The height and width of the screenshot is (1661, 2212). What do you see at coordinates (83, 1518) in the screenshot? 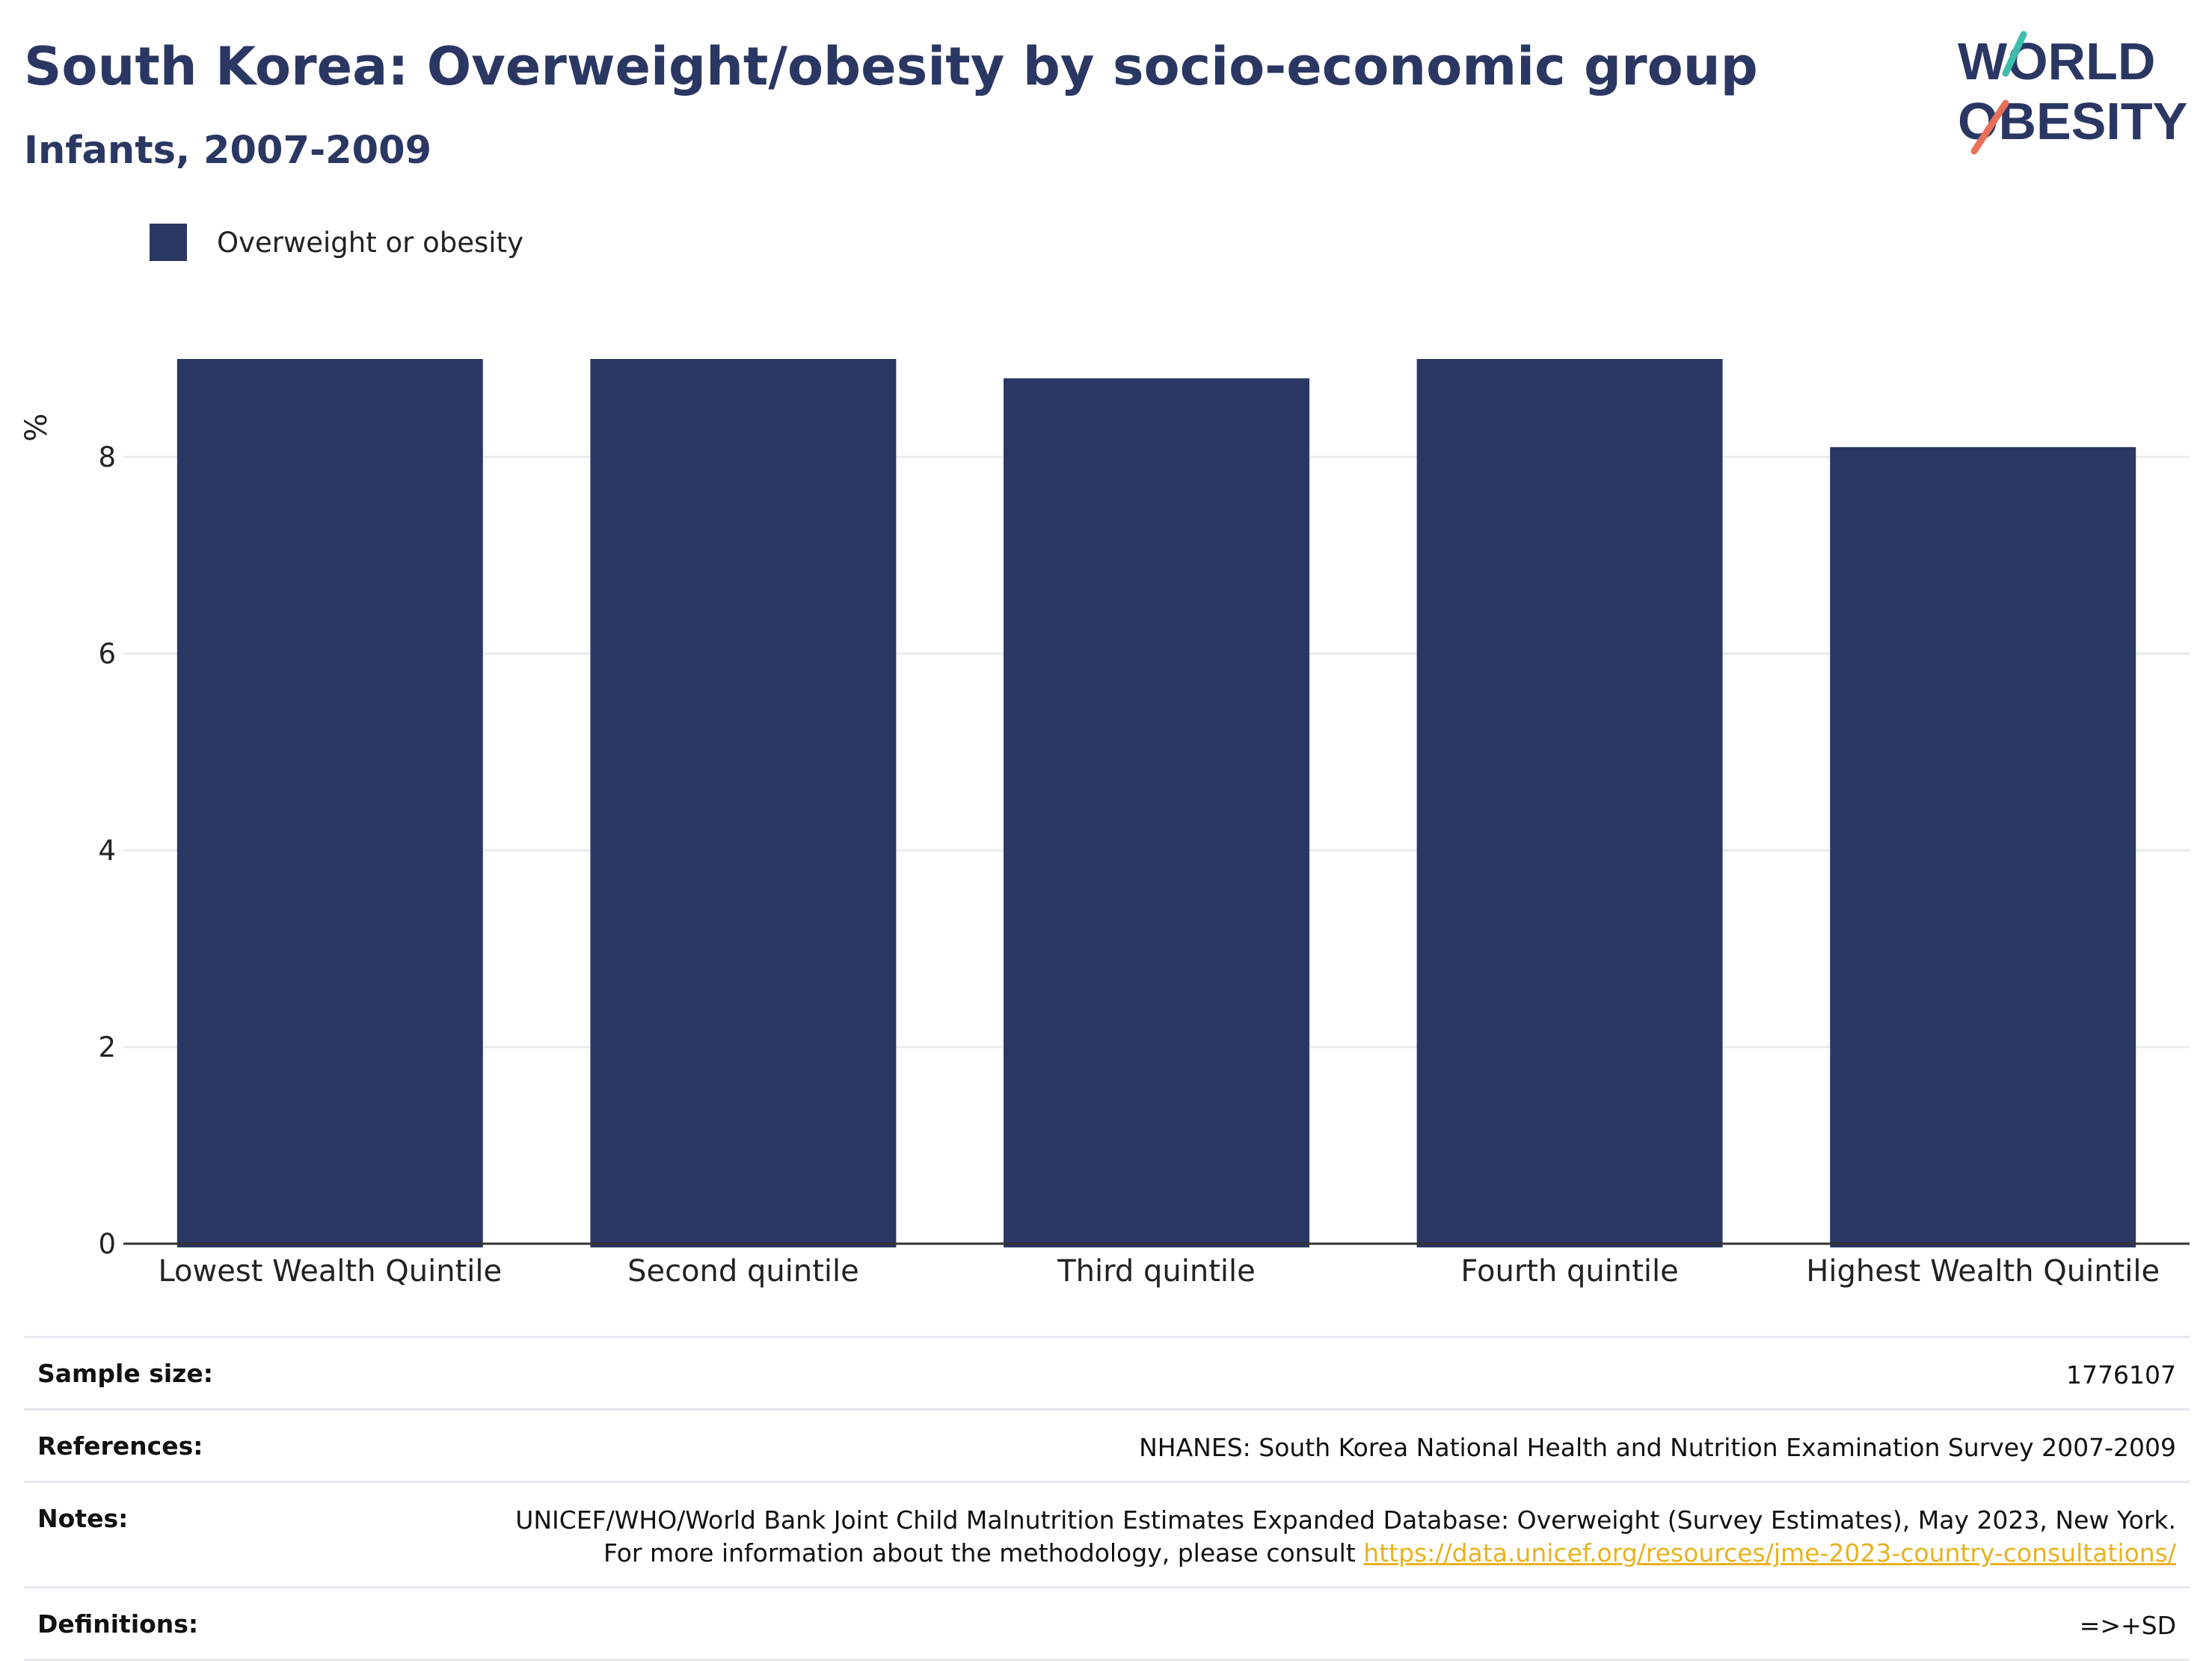
I see `notes-label: Notes:` at bounding box center [83, 1518].